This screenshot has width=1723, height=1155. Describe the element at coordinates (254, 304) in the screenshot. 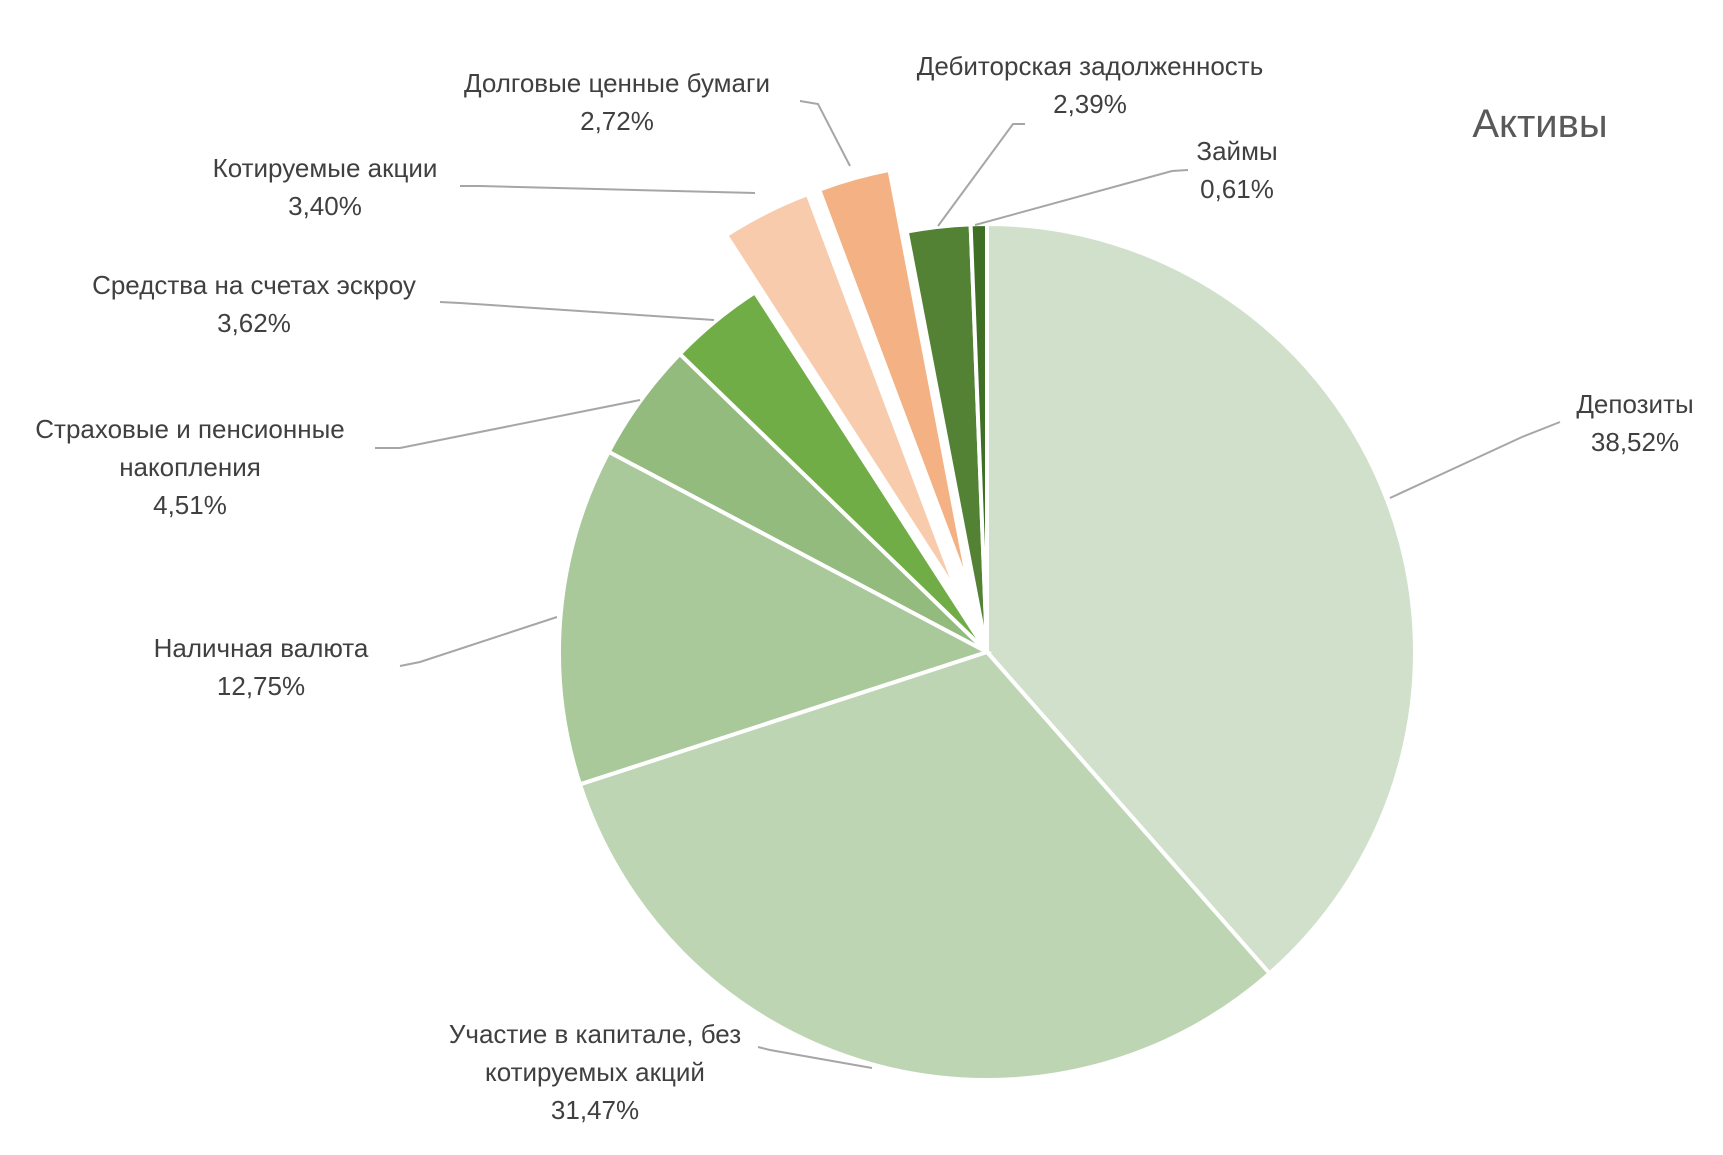

I see `slice-label-5: Средства на счетах эскроу 3,62%` at that location.